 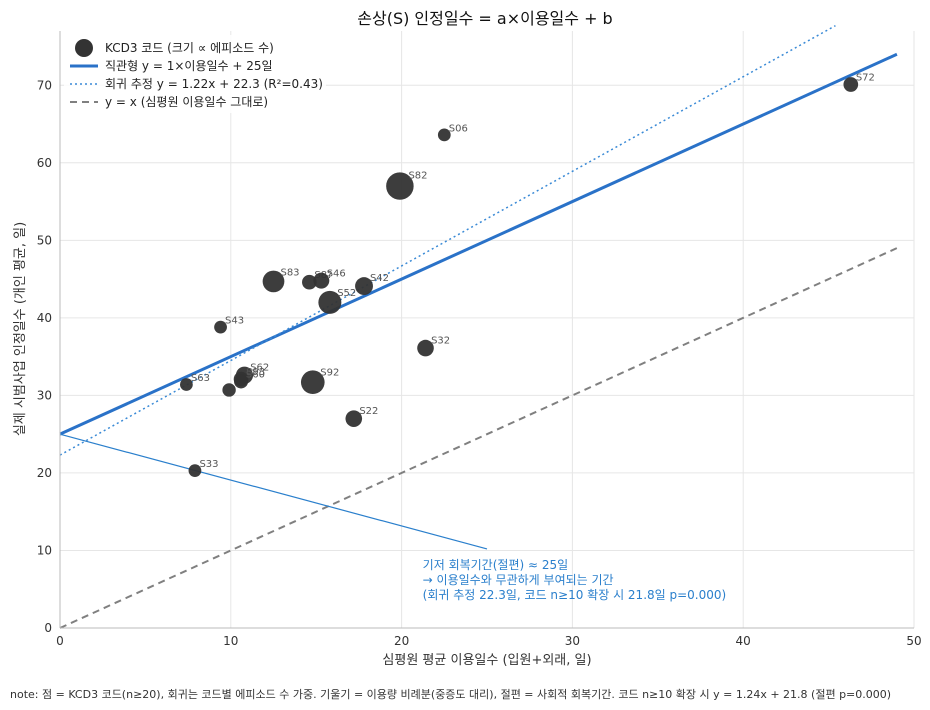 I want to click on point-label: S60, so click(x=255, y=375).